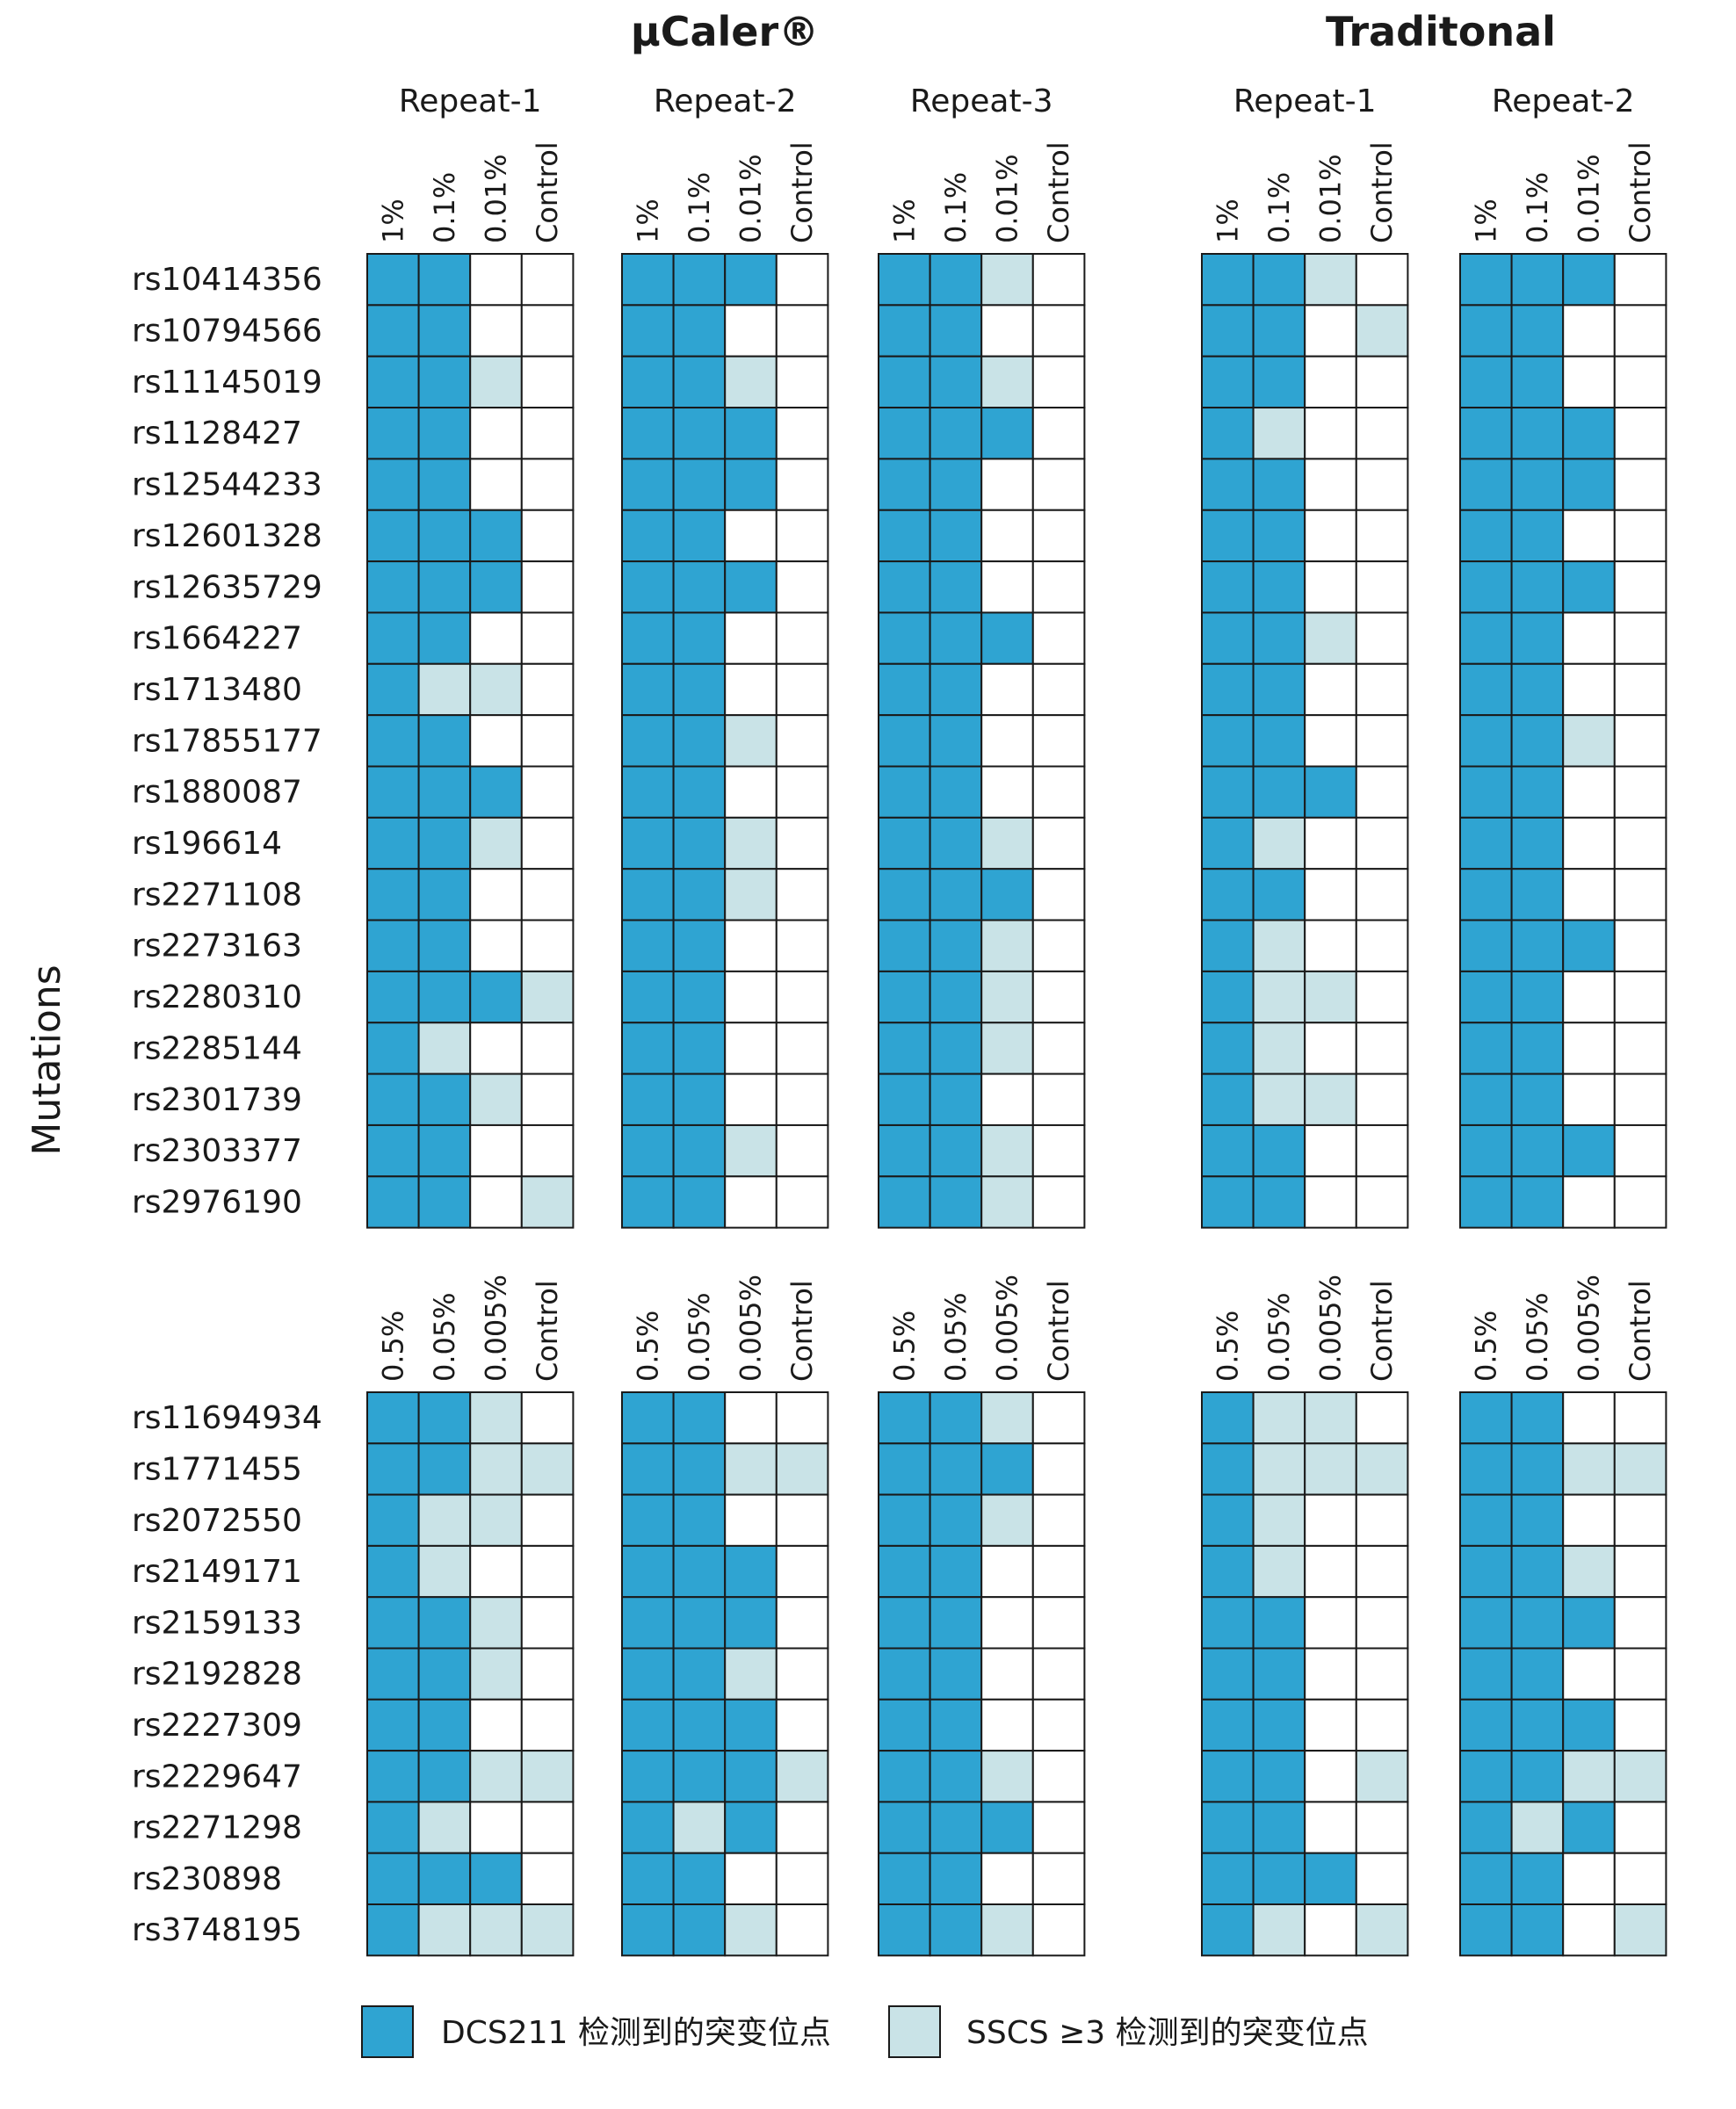  I want to click on column-label-control: Control, so click(802, 192).